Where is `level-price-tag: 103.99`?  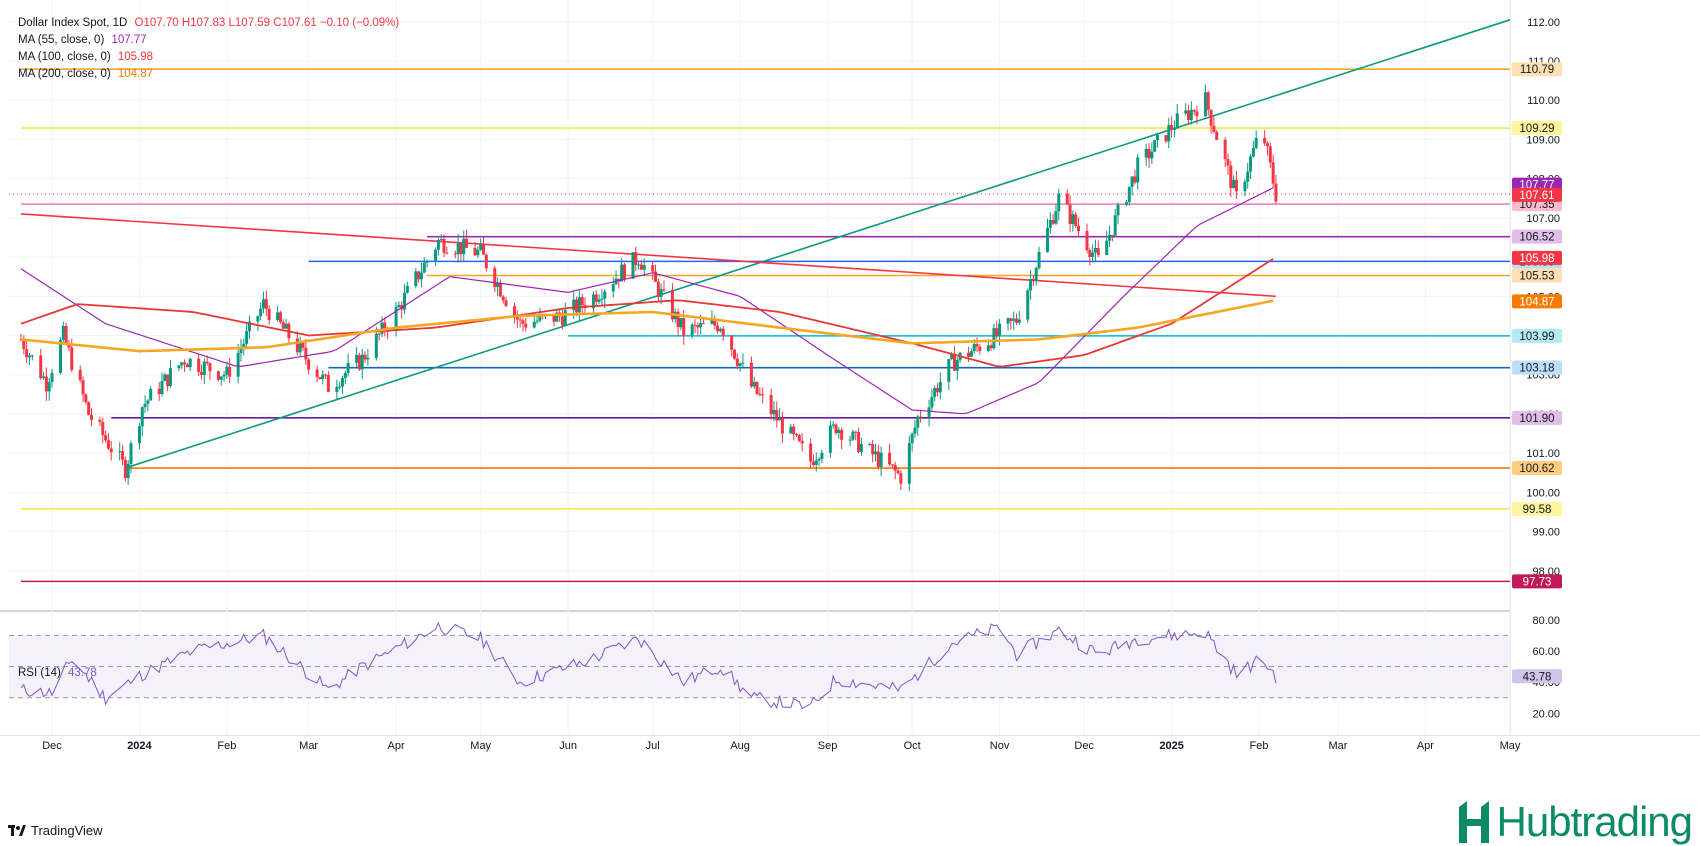 level-price-tag: 103.99 is located at coordinates (1536, 337).